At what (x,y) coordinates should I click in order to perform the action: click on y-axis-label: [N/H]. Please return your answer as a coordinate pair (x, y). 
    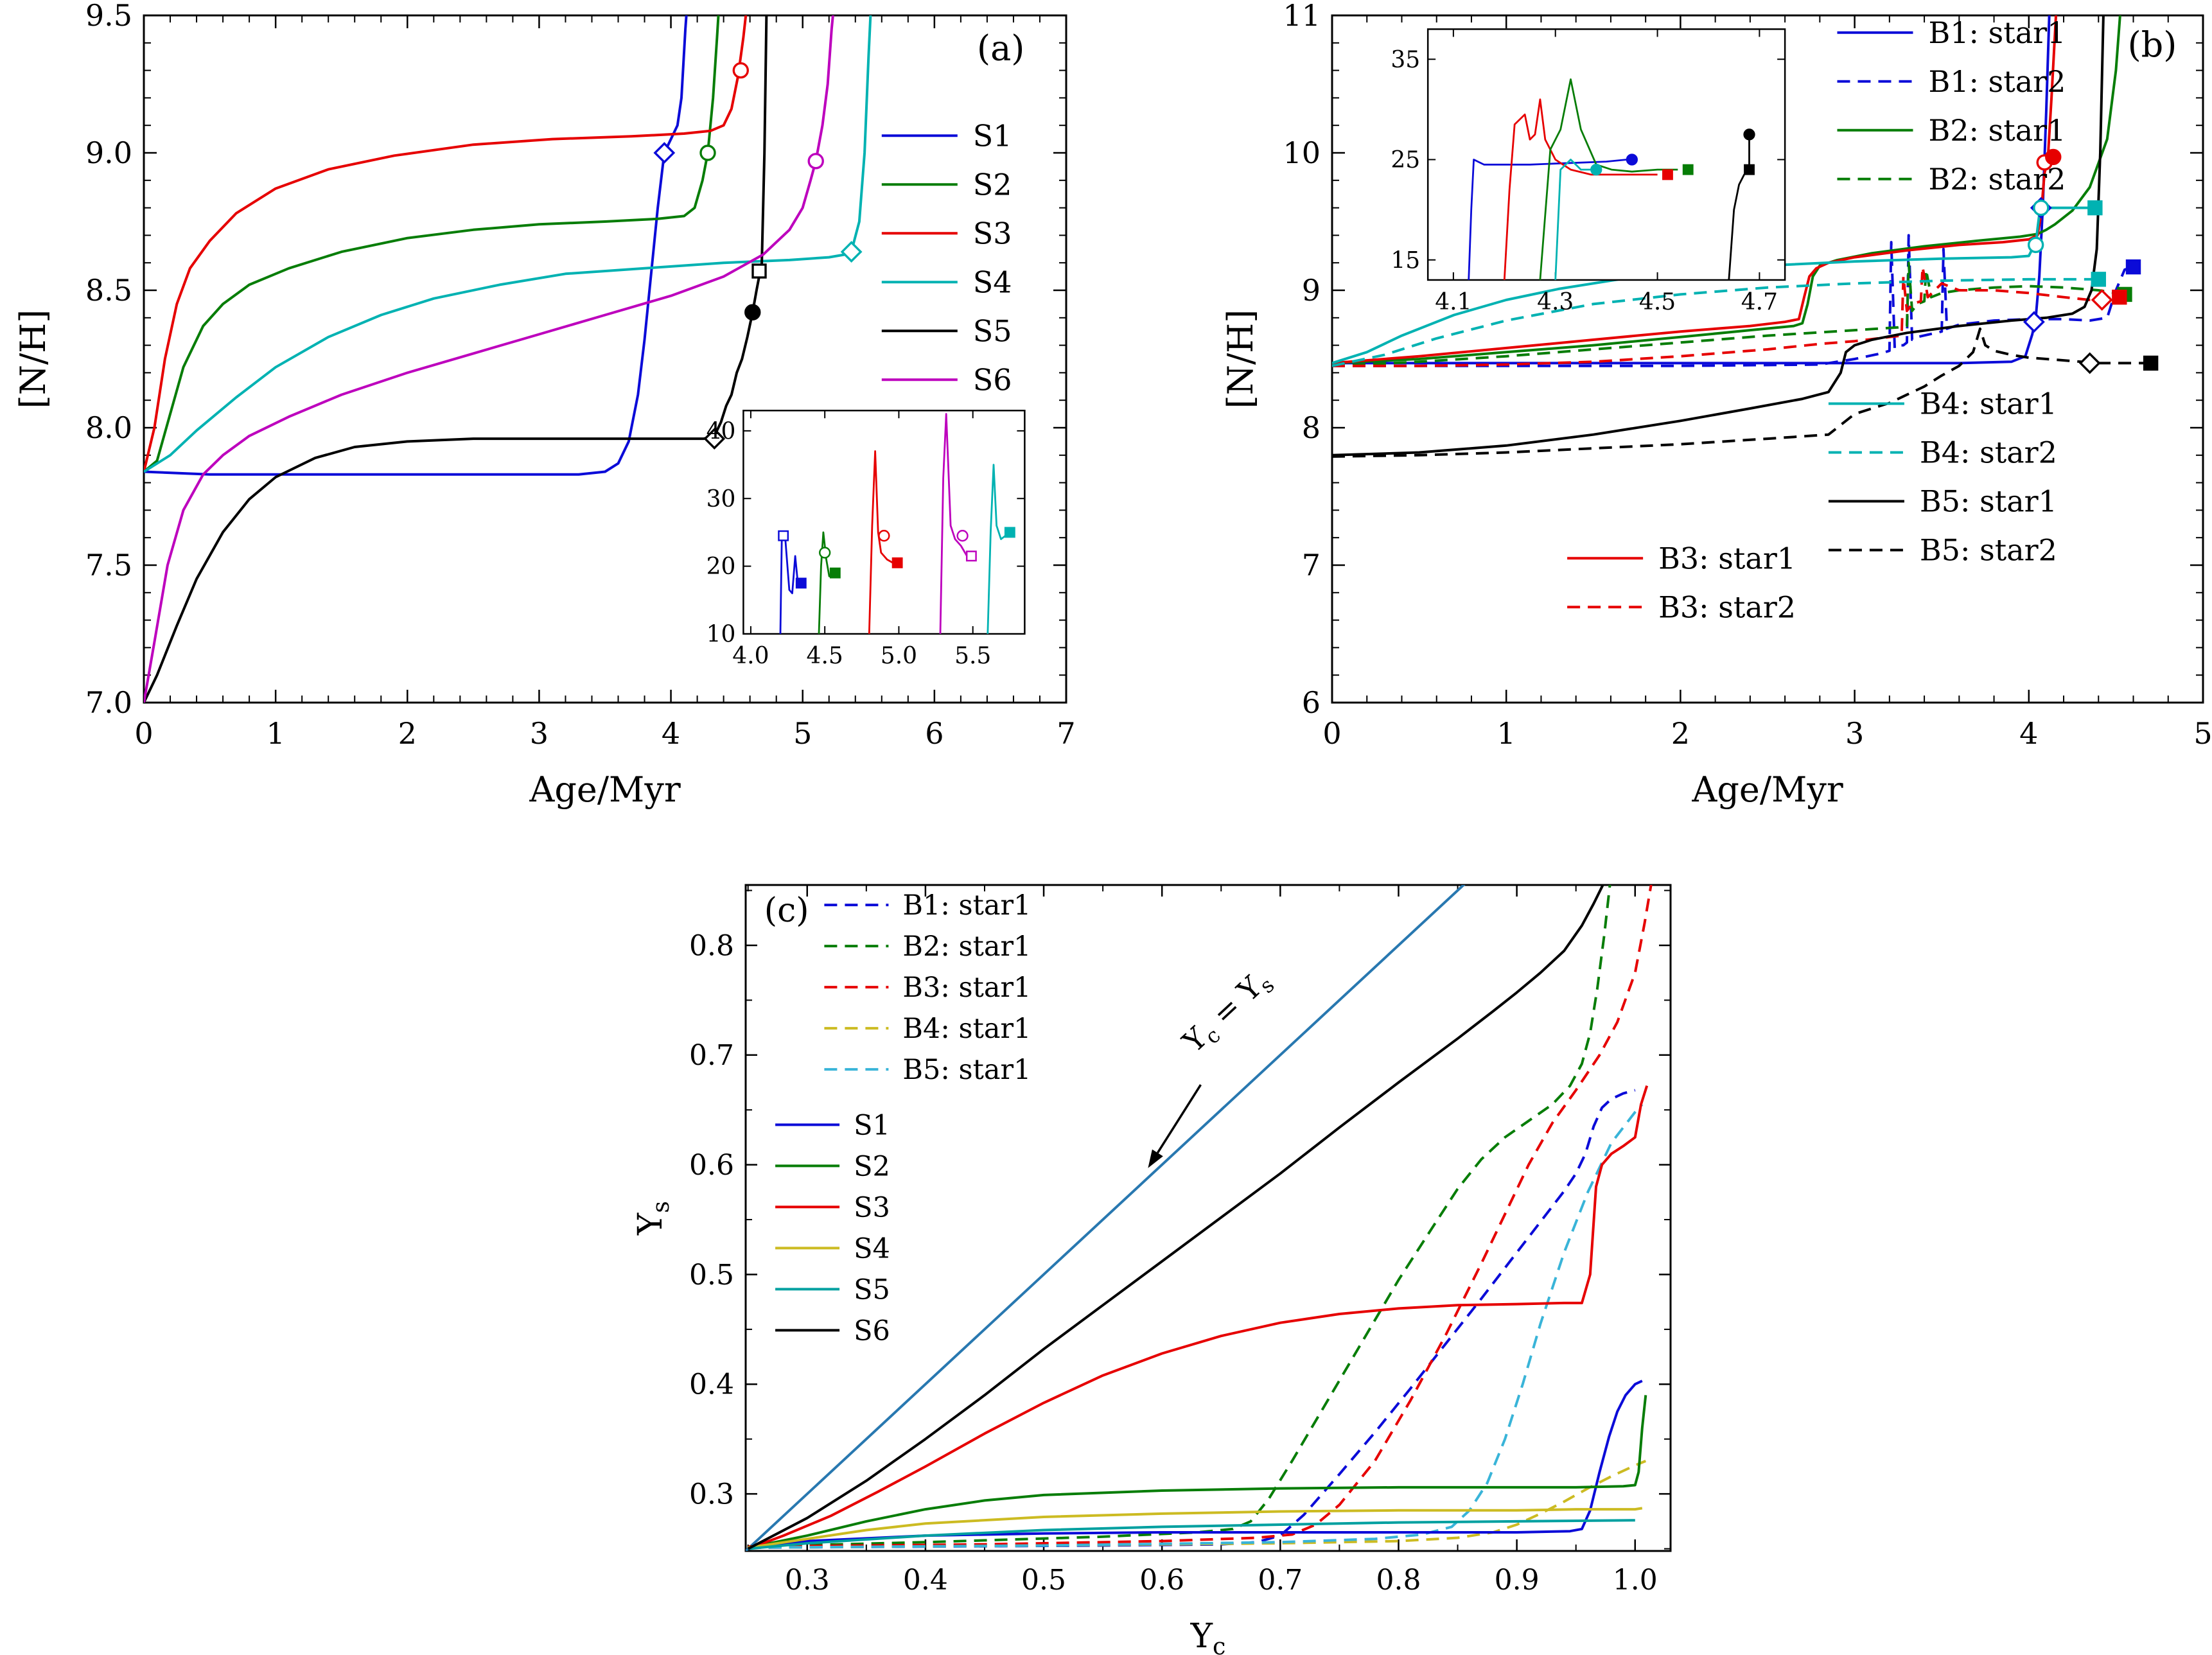
    Looking at the image, I should click on (1241, 359).